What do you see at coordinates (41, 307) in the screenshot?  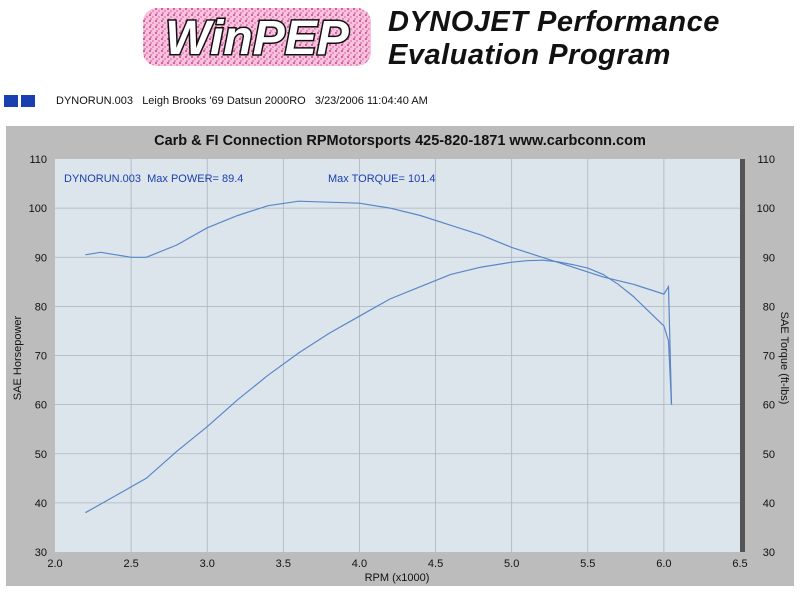 I see `y-tick-label-left: 80` at bounding box center [41, 307].